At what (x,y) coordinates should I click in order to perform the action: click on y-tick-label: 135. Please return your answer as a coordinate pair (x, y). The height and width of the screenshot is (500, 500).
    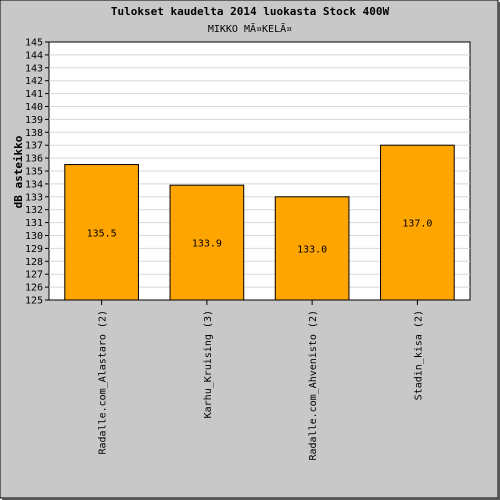
    Looking at the image, I should click on (34, 172).